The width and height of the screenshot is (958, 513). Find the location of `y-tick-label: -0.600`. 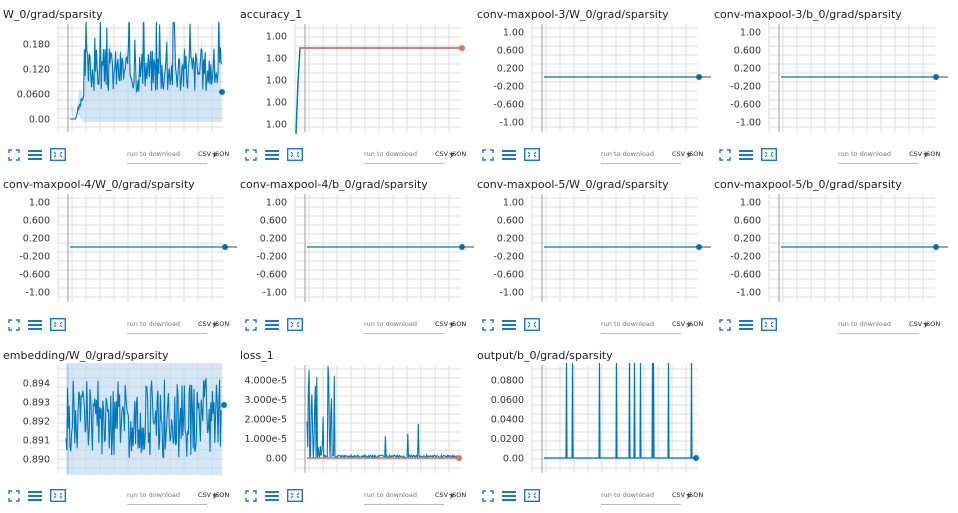

y-tick-label: -0.600 is located at coordinates (508, 105).